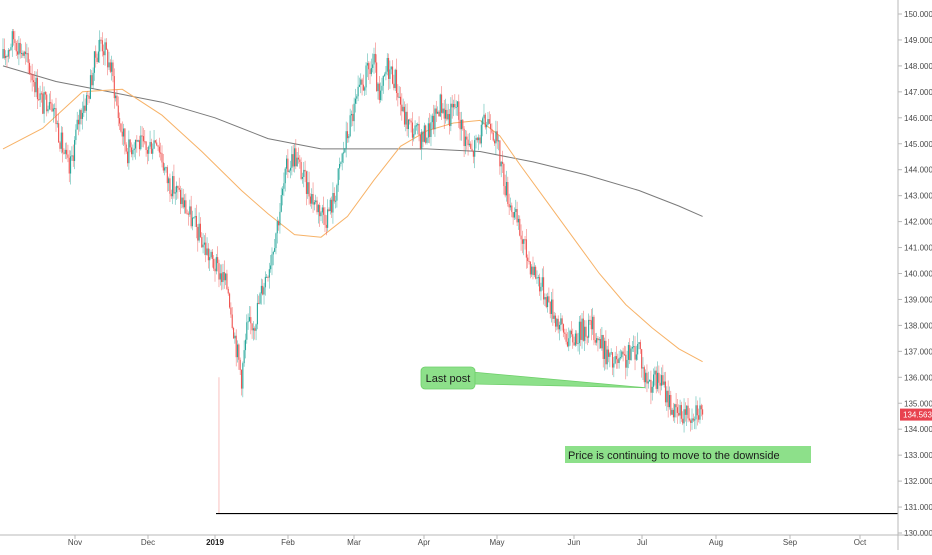  I want to click on y-tick-label: 143.000, so click(918, 196).